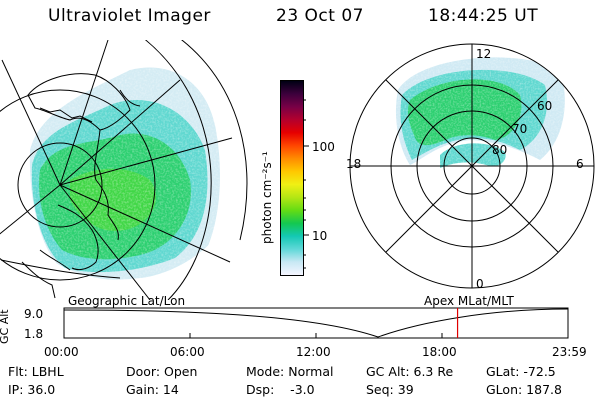 The image size is (600, 400). What do you see at coordinates (410, 371) in the screenshot?
I see `gc-alt-info: GC Alt: 6.3 Re` at bounding box center [410, 371].